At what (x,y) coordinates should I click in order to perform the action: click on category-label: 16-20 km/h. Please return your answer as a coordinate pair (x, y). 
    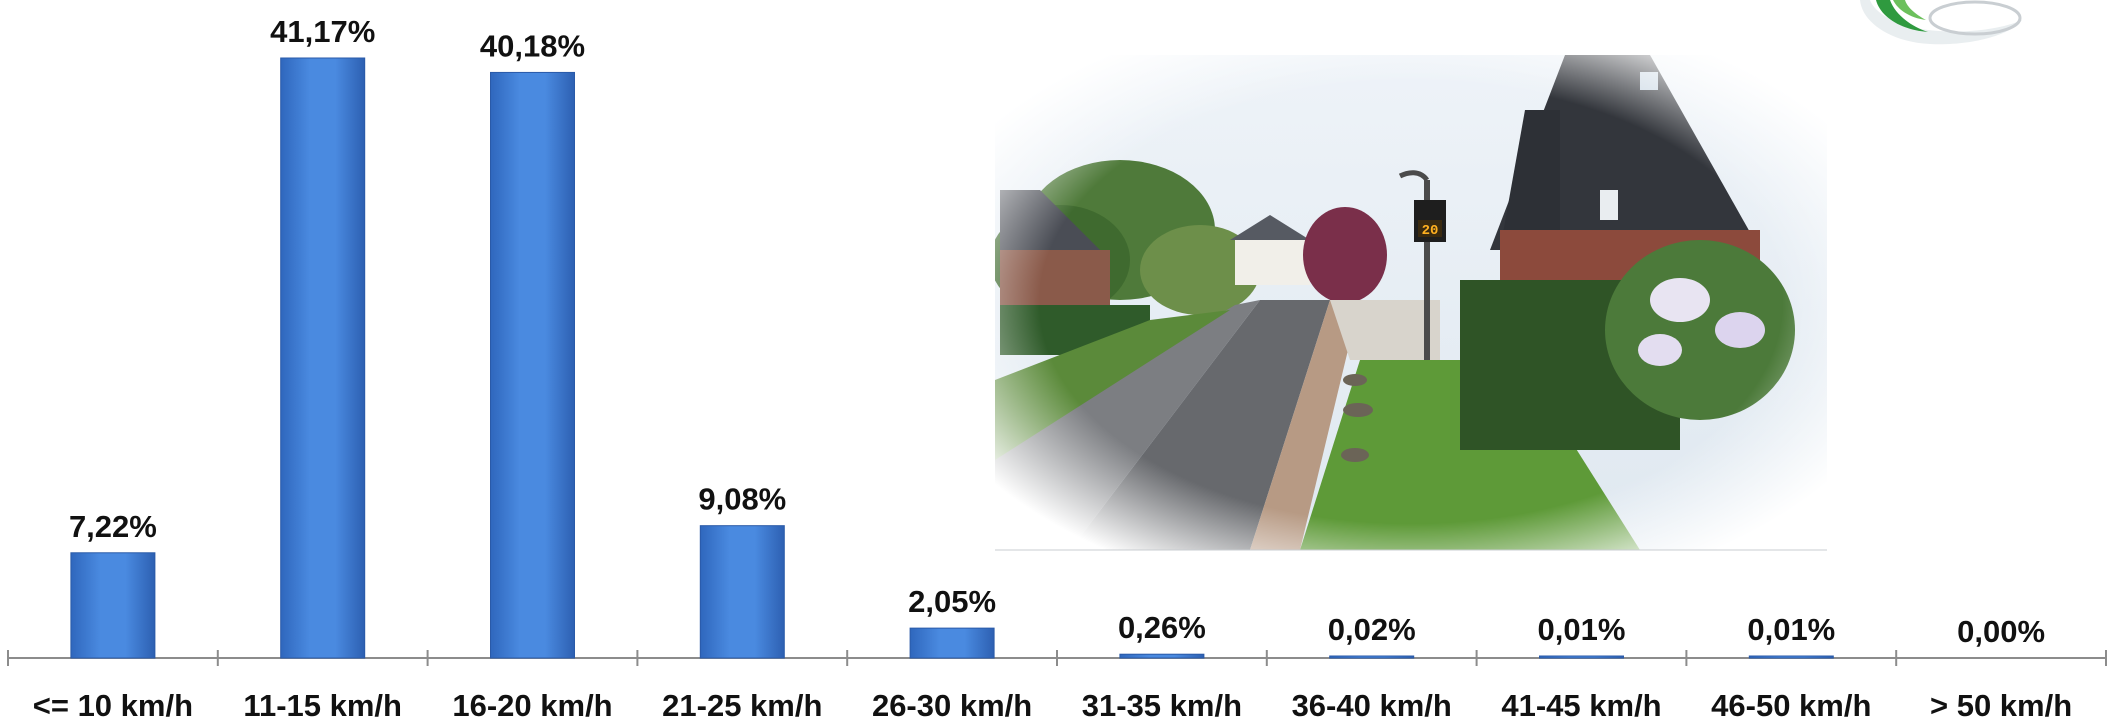
    Looking at the image, I should click on (532, 705).